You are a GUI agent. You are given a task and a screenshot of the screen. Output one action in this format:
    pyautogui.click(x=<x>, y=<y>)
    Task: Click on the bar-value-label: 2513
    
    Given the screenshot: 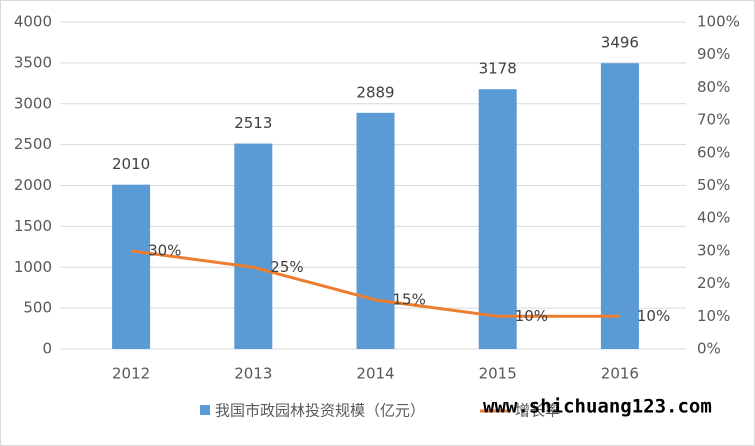 What is the action you would take?
    pyautogui.click(x=253, y=123)
    